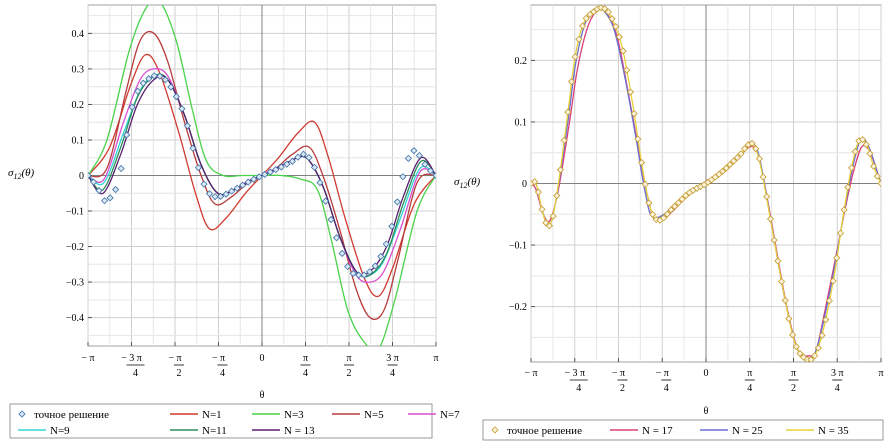 The image size is (891, 446). What do you see at coordinates (71, 415) in the screenshot?
I see `legend-label: точное решение` at bounding box center [71, 415].